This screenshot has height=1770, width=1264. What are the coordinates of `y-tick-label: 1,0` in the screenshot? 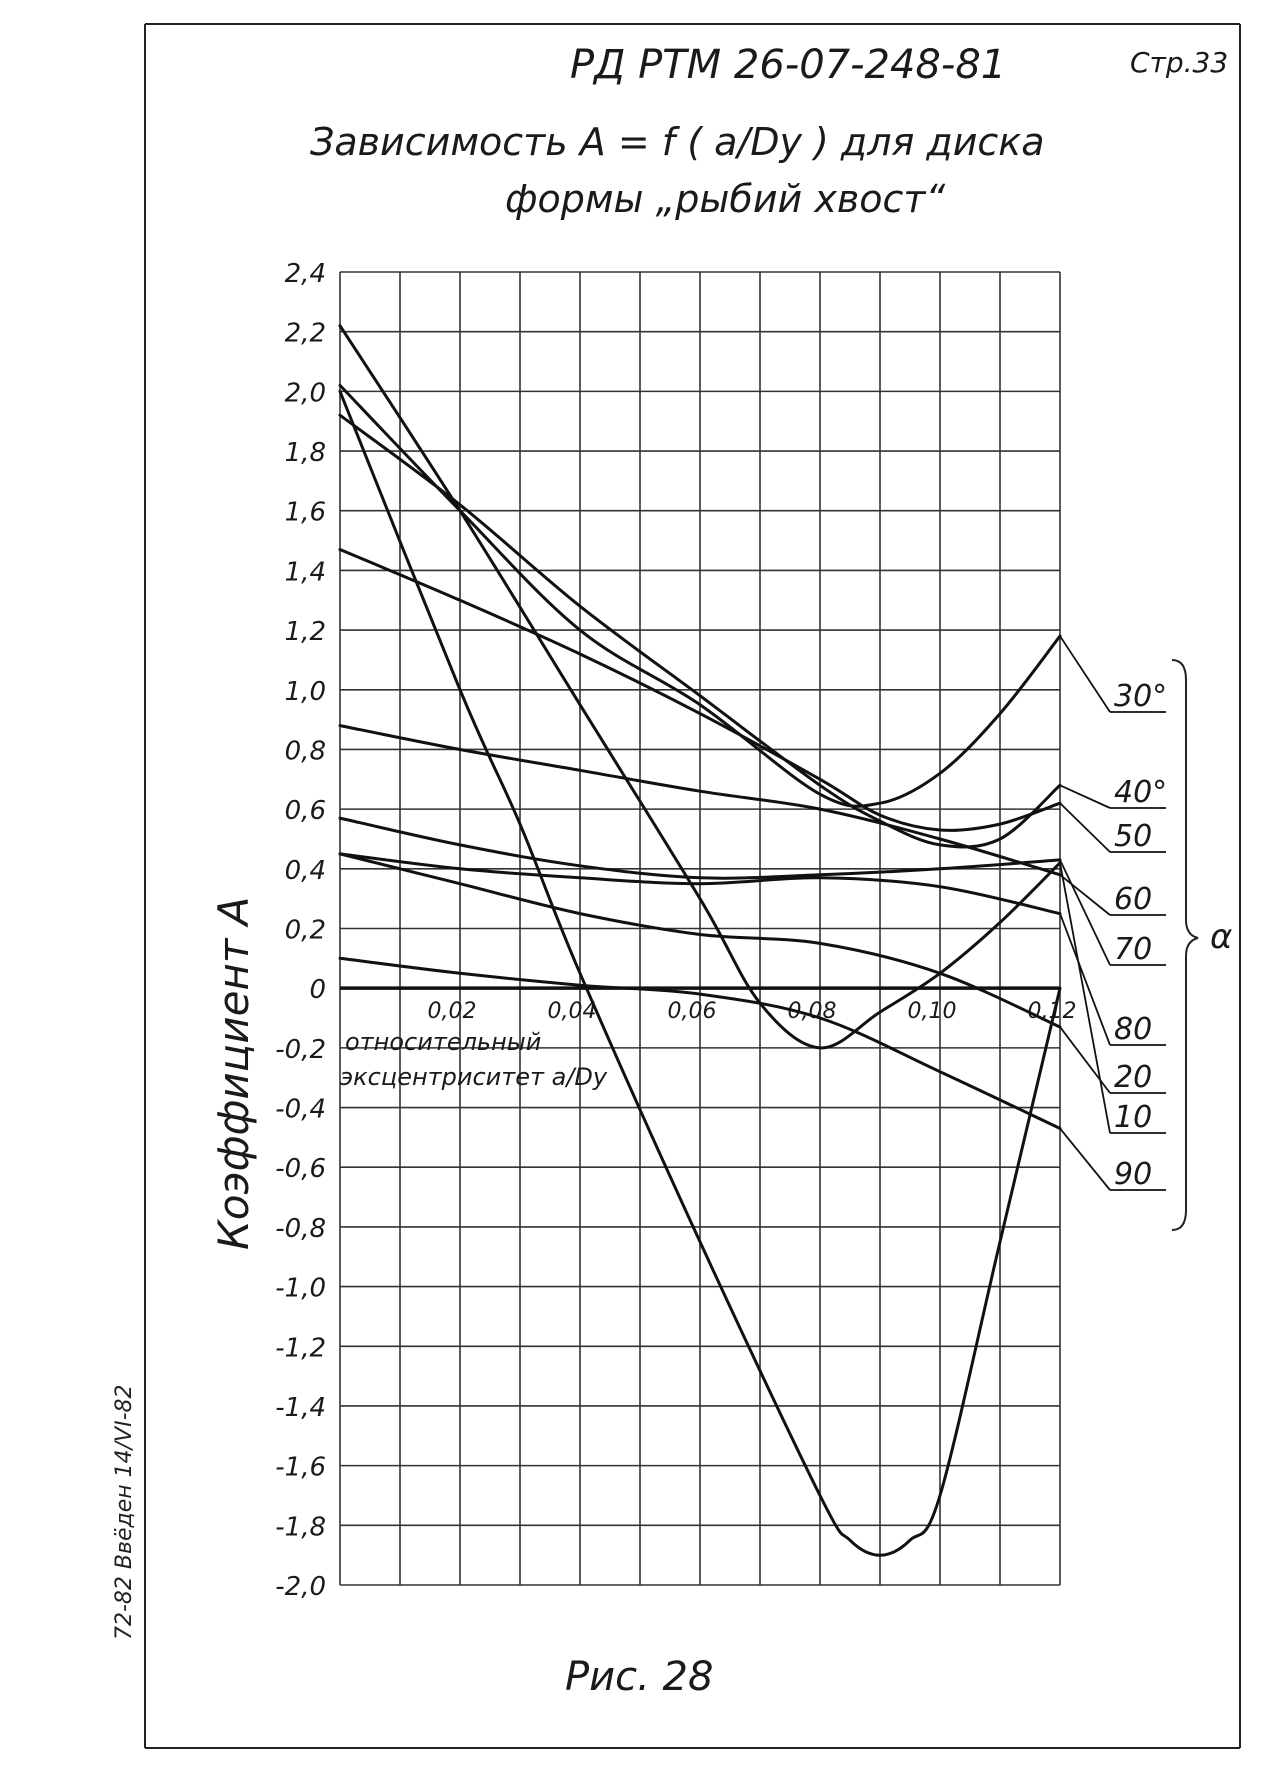 It's located at (305, 692).